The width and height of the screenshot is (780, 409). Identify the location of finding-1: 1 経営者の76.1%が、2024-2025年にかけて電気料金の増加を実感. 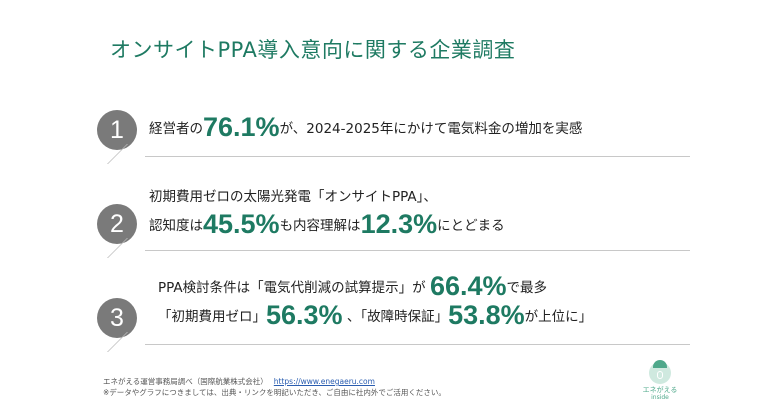
(392, 135).